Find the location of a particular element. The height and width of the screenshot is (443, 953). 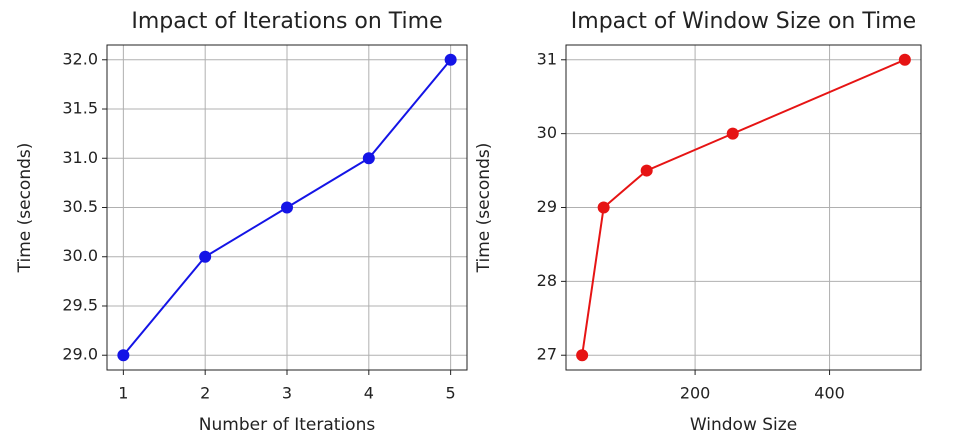

x-tick-label: 4 is located at coordinates (369, 393).